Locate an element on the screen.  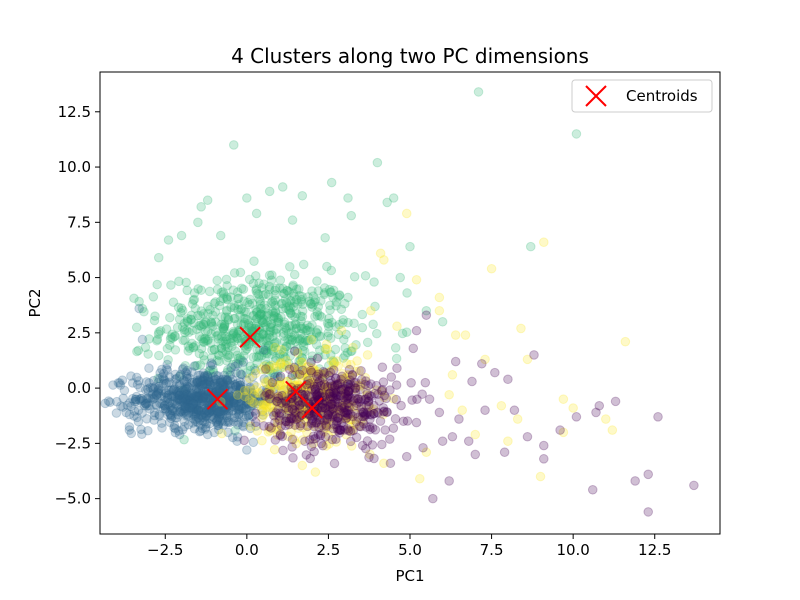
x-tick-label: 2.5 is located at coordinates (328, 550).